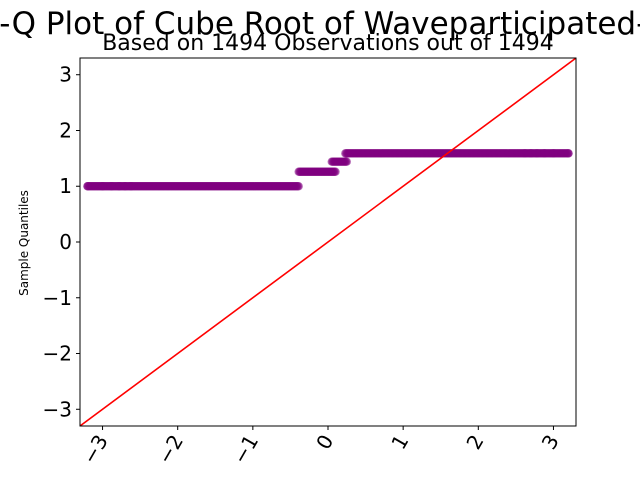 This screenshot has height=480, width=640. Describe the element at coordinates (95, 450) in the screenshot. I see `x-tick-label: −3` at that location.